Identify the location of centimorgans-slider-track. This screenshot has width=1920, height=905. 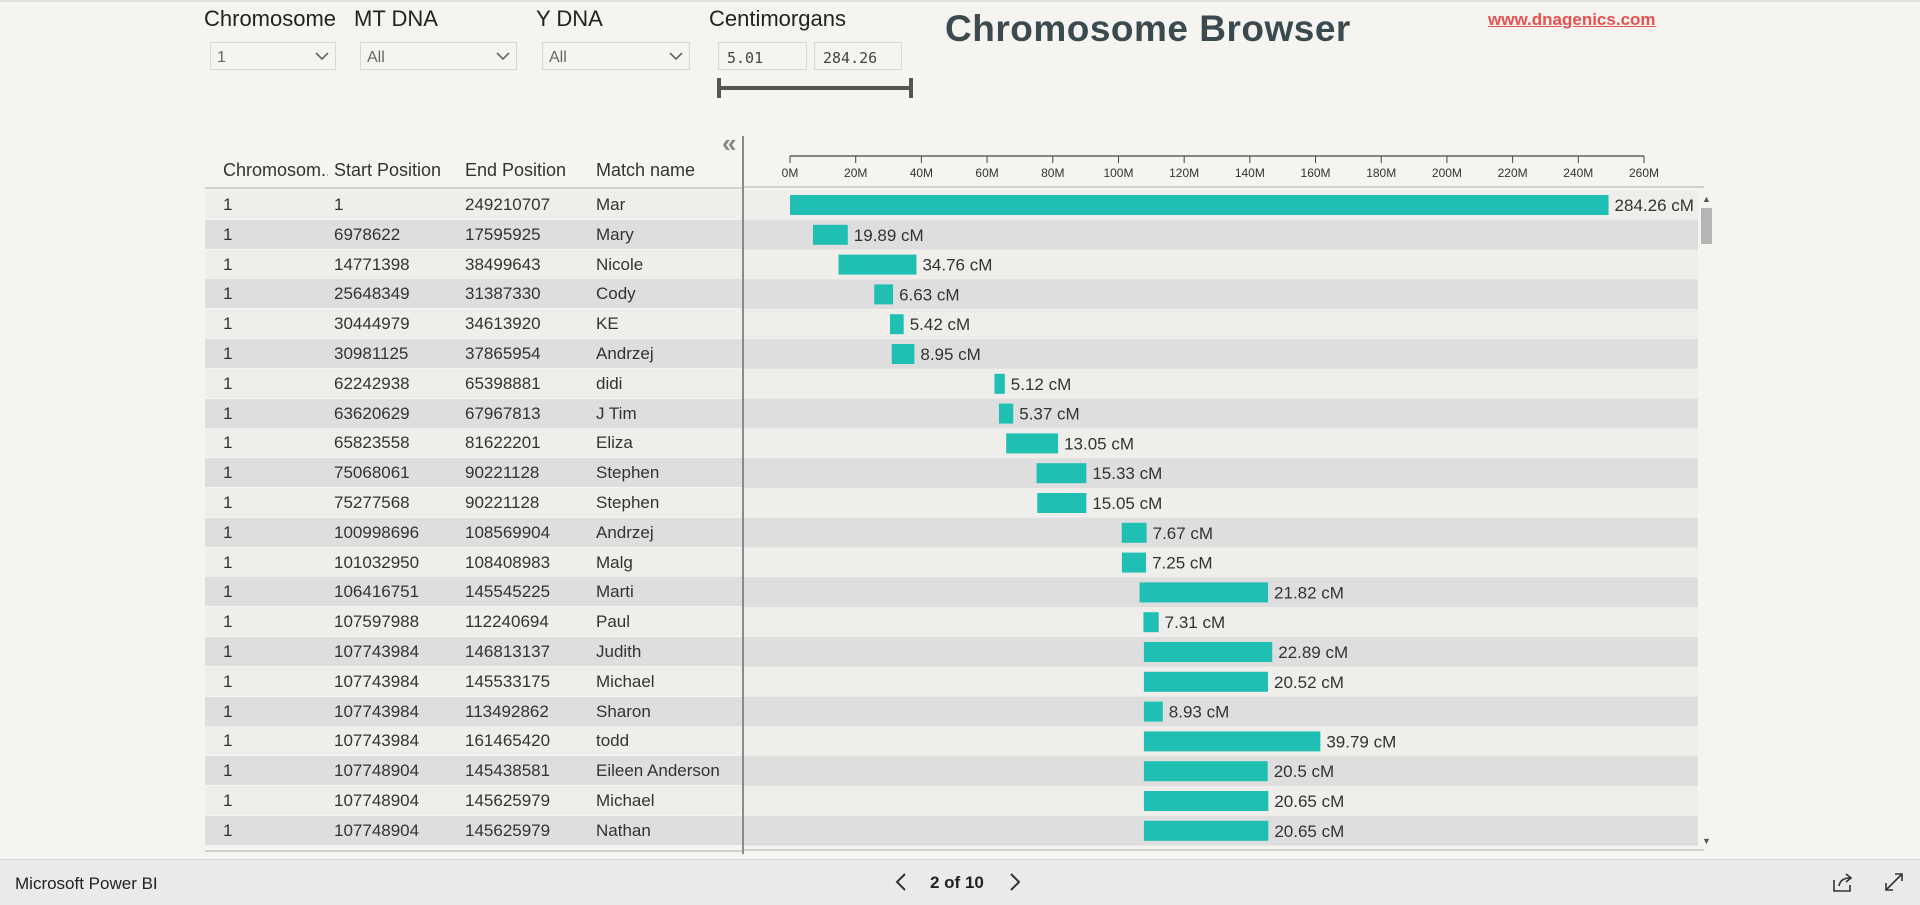
(815, 88).